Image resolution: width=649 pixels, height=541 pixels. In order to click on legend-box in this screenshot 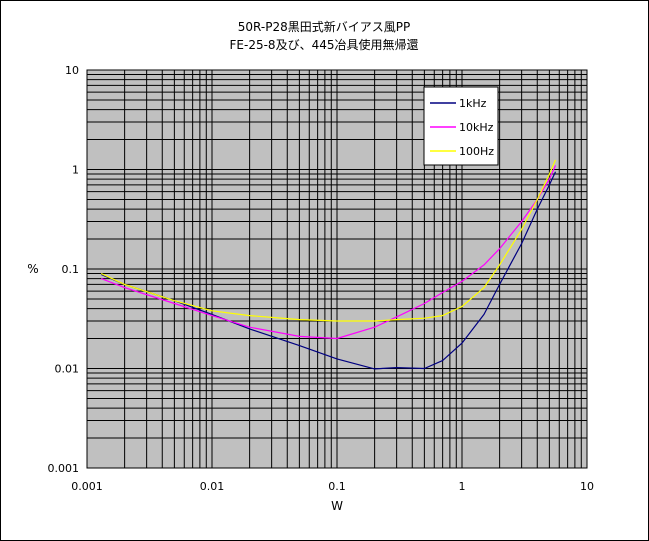, I will do `click(461, 126)`.